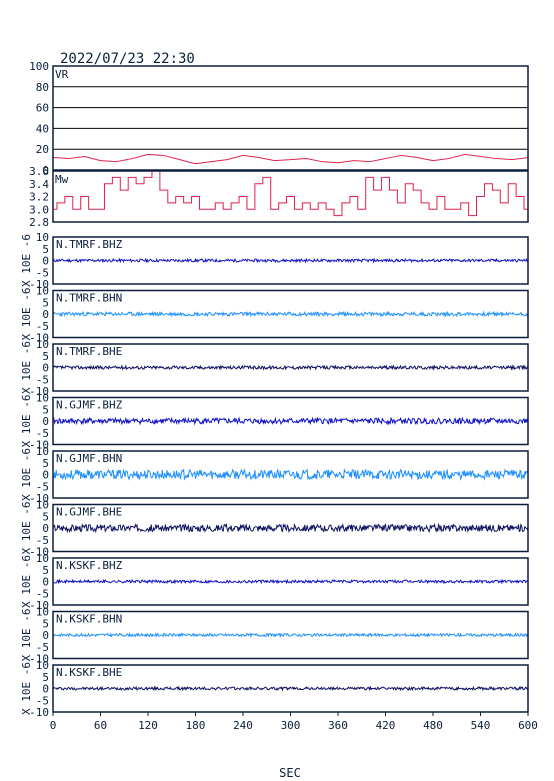 This screenshot has height=781, width=554. What do you see at coordinates (290, 118) in the screenshot?
I see `vr-panel-frame` at bounding box center [290, 118].